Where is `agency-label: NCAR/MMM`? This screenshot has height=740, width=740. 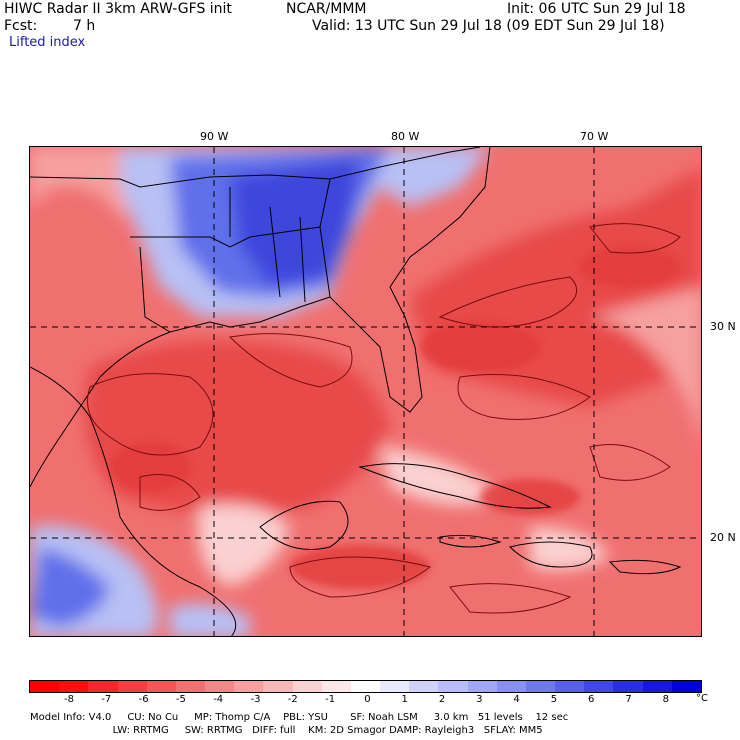 agency-label: NCAR/MMM is located at coordinates (326, 9).